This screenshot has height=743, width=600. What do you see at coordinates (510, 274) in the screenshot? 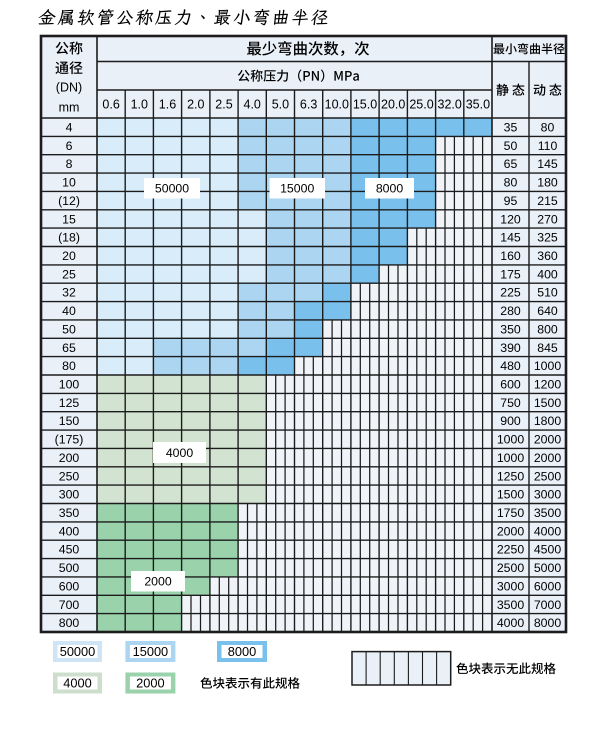
I see `svg-text: 175` at bounding box center [510, 274].